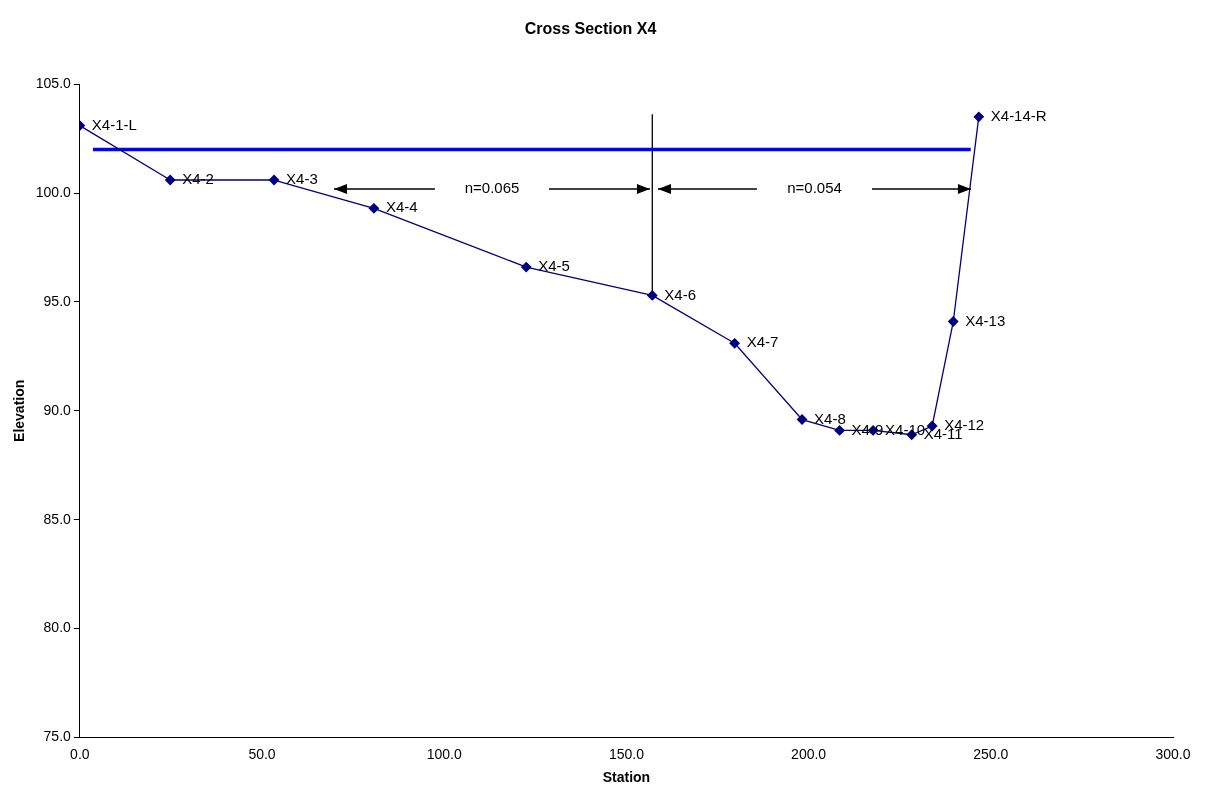 The width and height of the screenshot is (1211, 799). Describe the element at coordinates (57, 627) in the screenshot. I see `y-tick-label: 80.0` at that location.